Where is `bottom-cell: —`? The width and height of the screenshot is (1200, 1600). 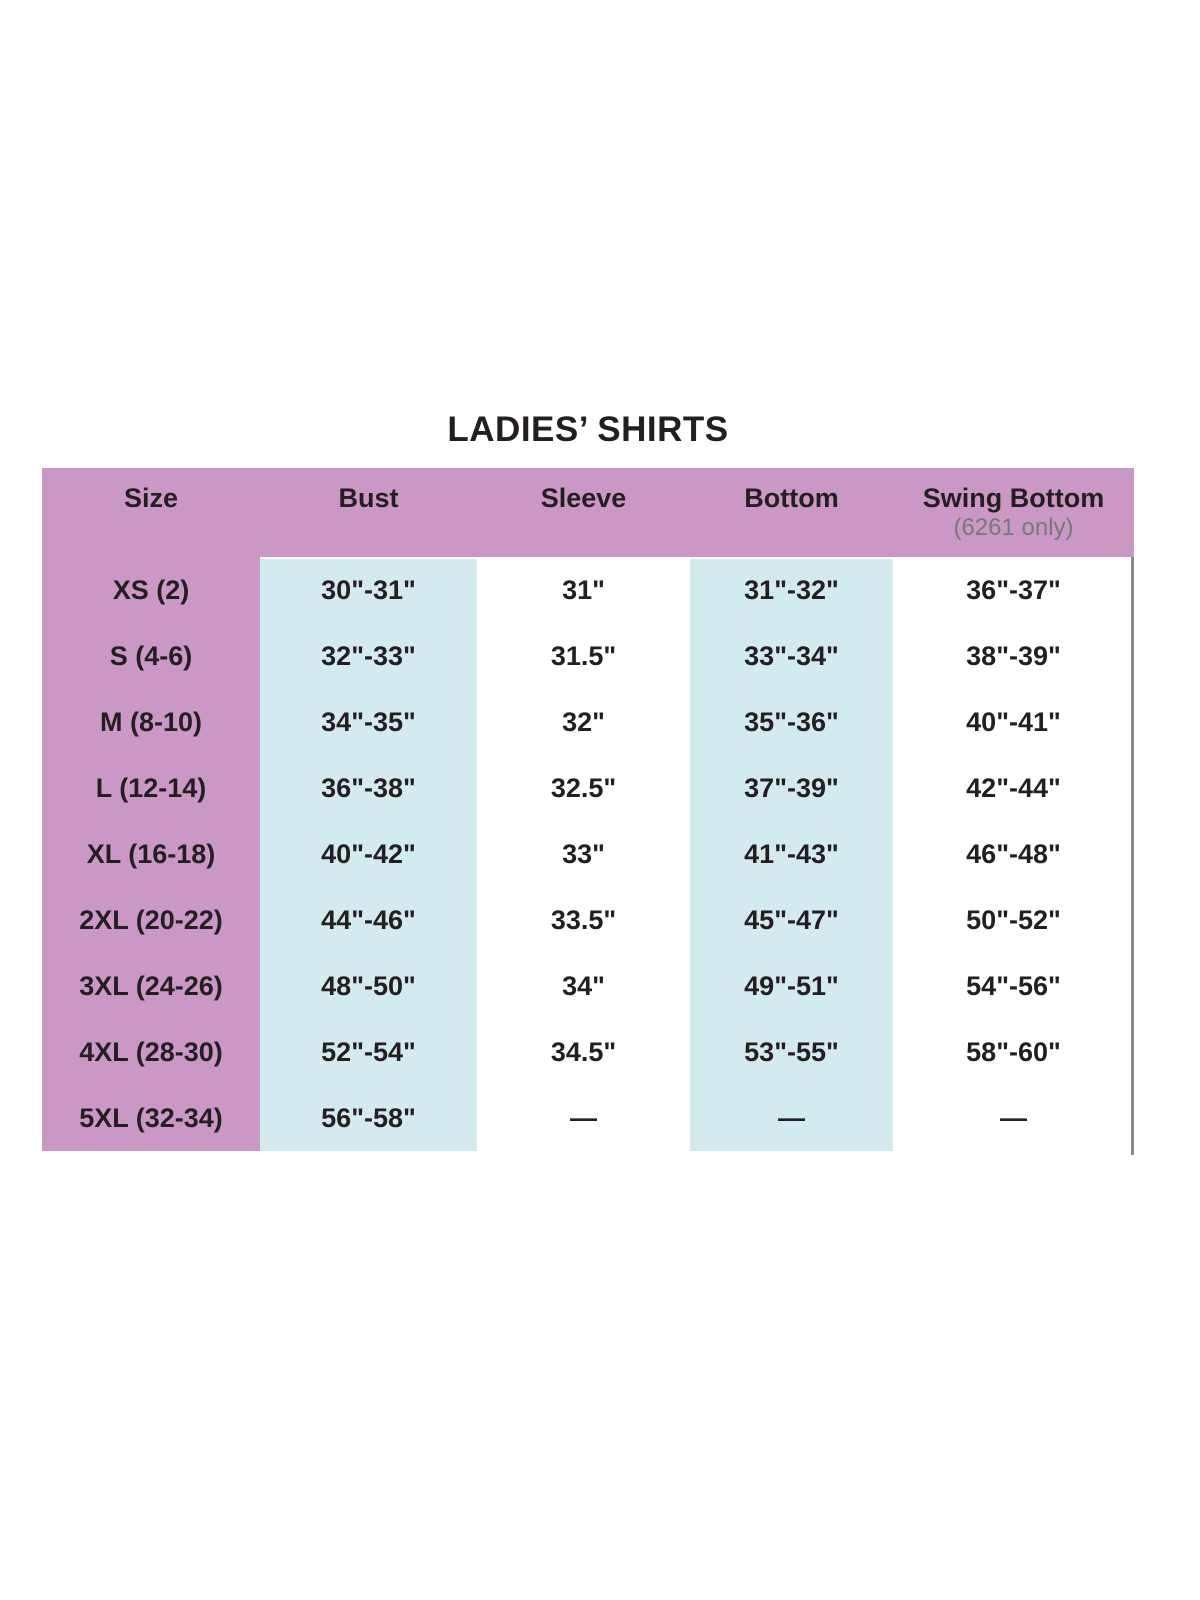
bottom-cell: — is located at coordinates (791, 1118).